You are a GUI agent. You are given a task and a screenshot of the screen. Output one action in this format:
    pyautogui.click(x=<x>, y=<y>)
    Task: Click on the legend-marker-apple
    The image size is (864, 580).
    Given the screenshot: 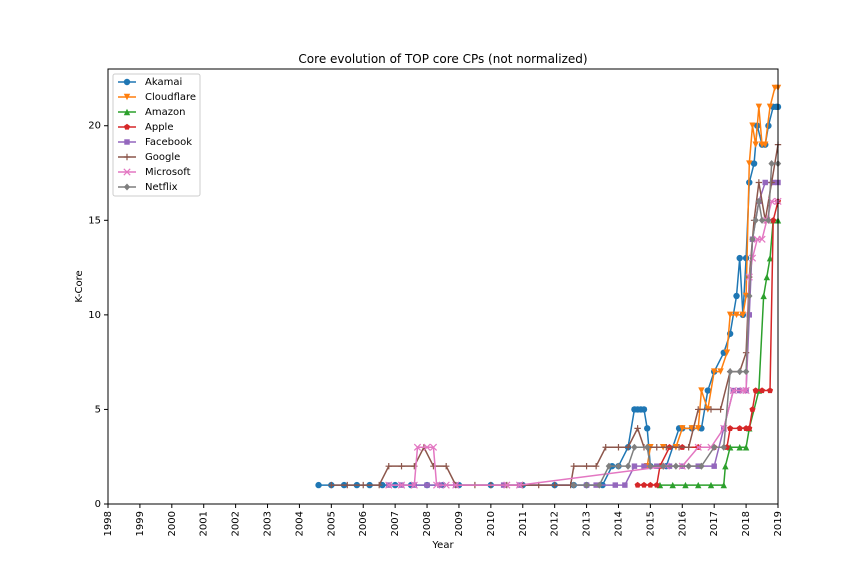 What is the action you would take?
    pyautogui.click(x=127, y=126)
    